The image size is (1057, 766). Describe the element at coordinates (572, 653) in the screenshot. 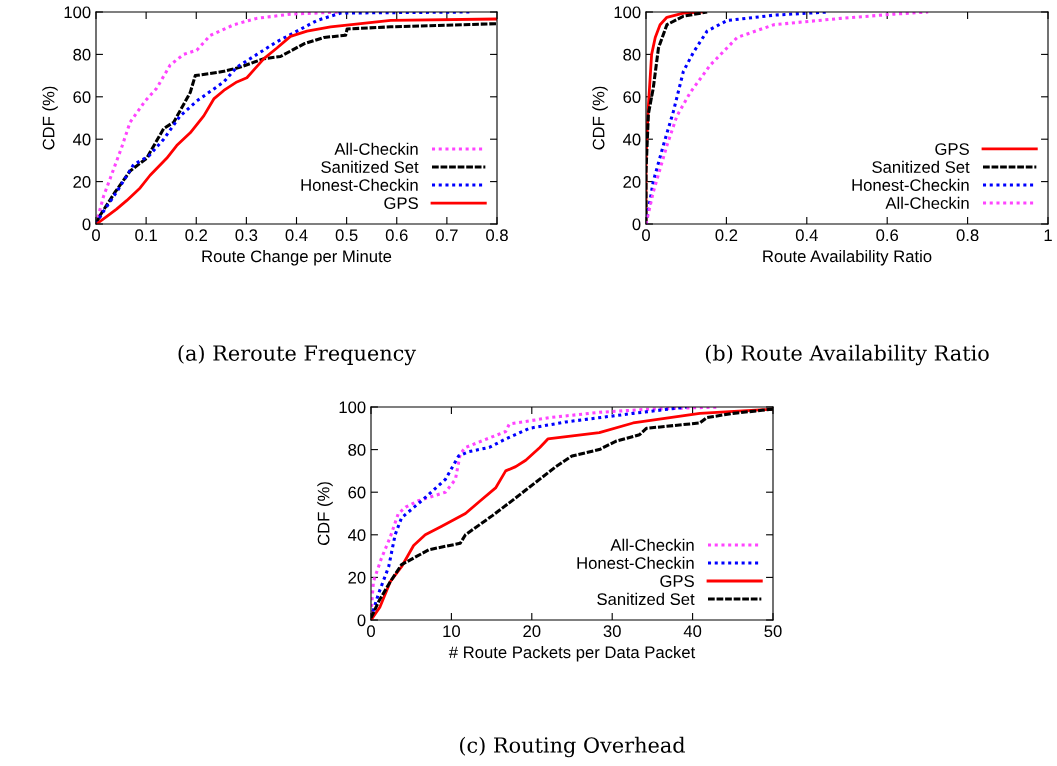

I see `x-axis-title: # Route Packets per Data Packet` at that location.